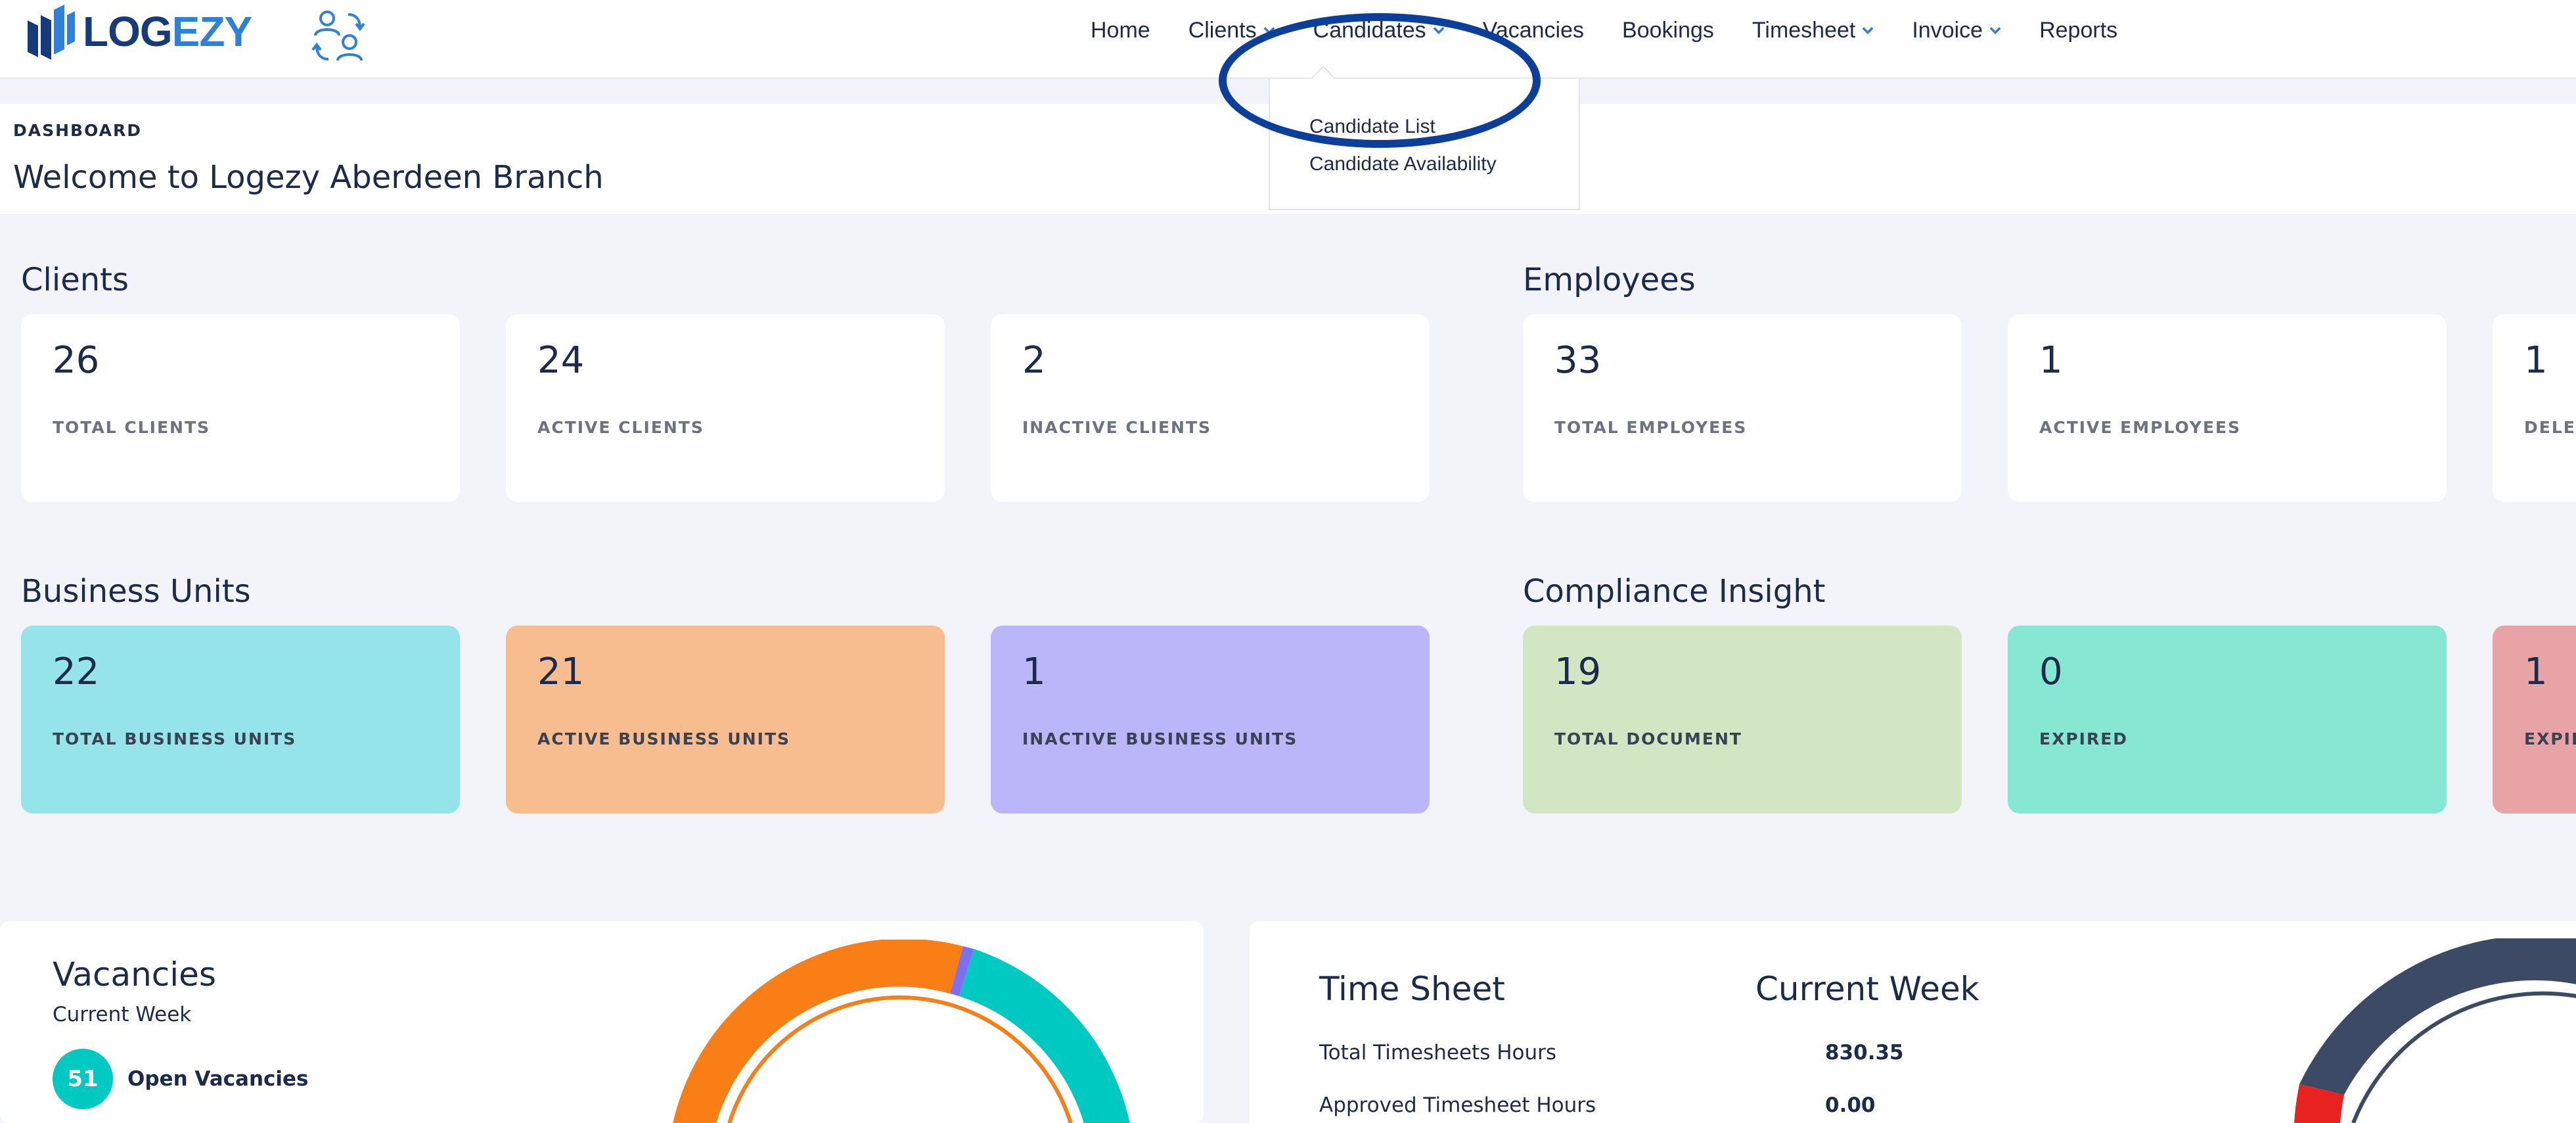  Describe the element at coordinates (2319, 1103) in the screenshot. I see `donut-segment-red` at that location.